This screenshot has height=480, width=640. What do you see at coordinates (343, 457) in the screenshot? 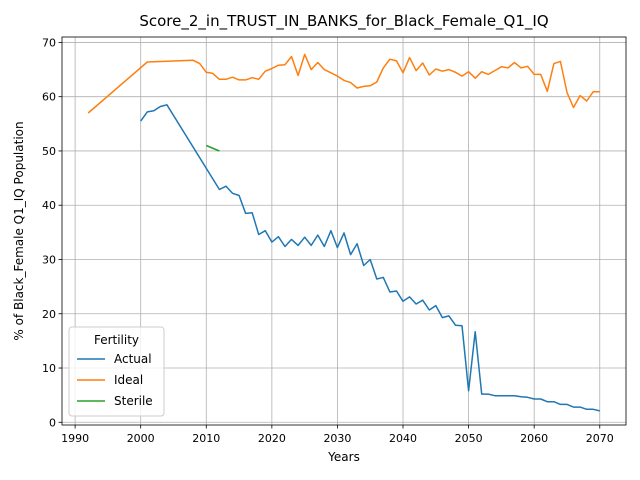
I see `x-axis-label: Years` at bounding box center [343, 457].